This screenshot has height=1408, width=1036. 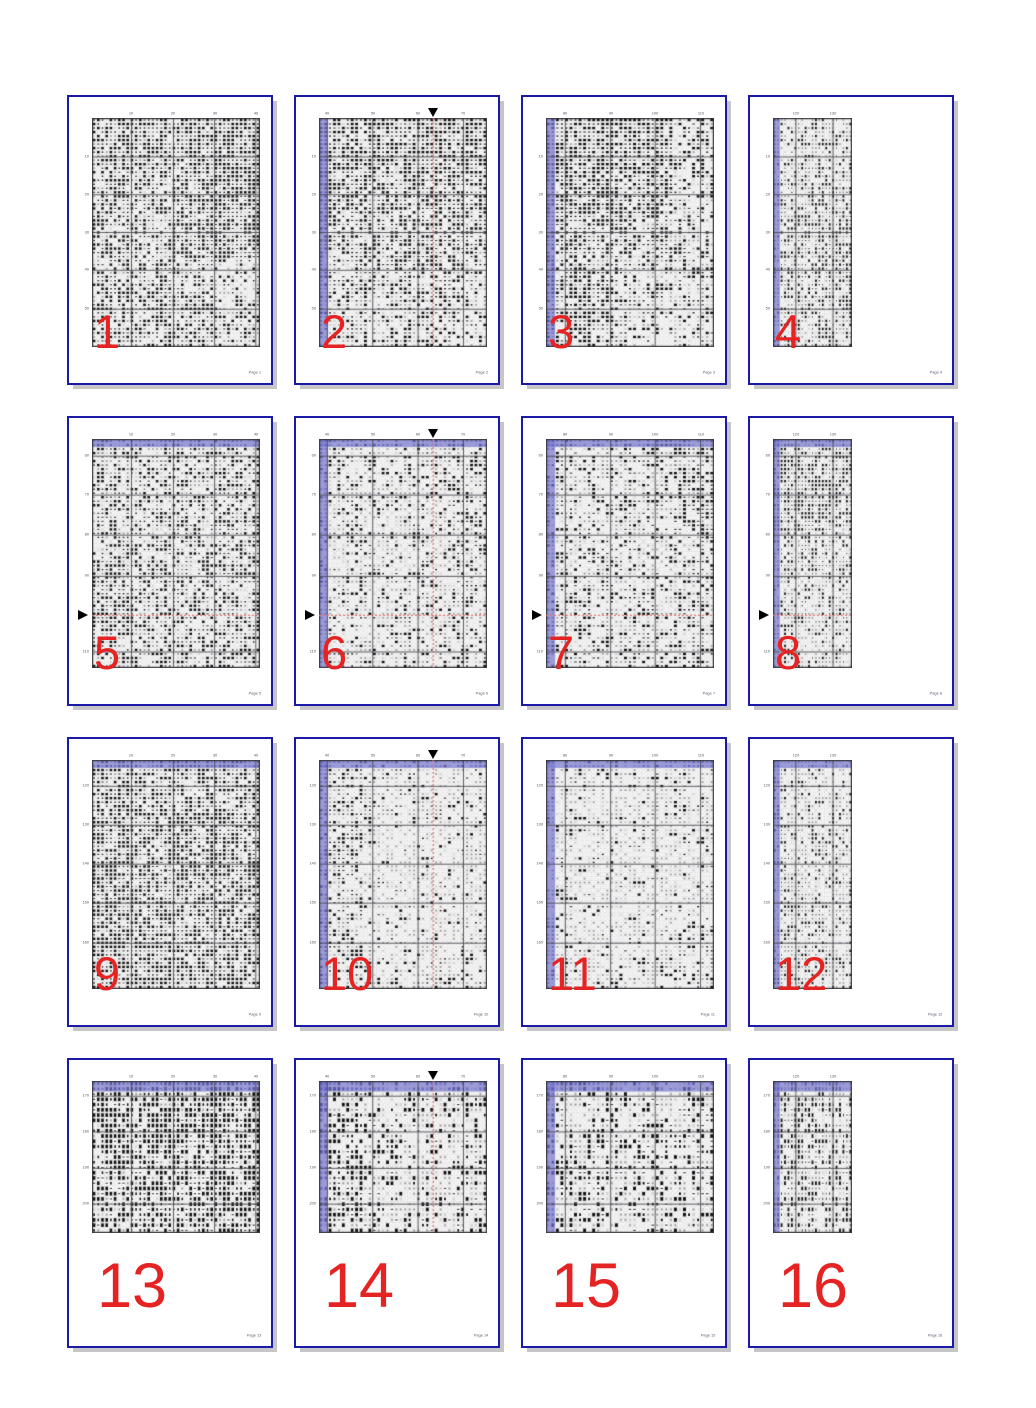 What do you see at coordinates (313, 576) in the screenshot?
I see `row-number-label: 90` at bounding box center [313, 576].